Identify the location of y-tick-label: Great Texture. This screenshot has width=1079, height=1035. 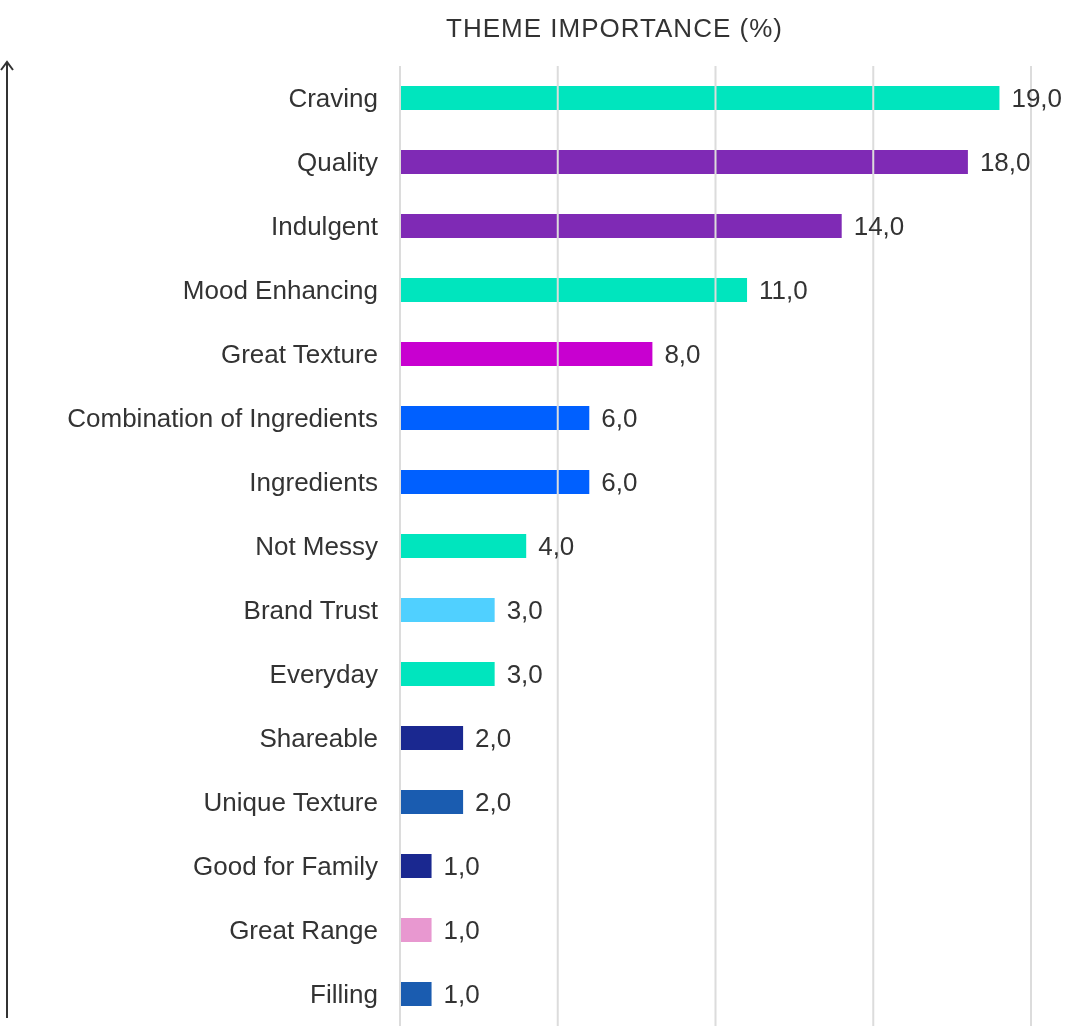
(299, 354).